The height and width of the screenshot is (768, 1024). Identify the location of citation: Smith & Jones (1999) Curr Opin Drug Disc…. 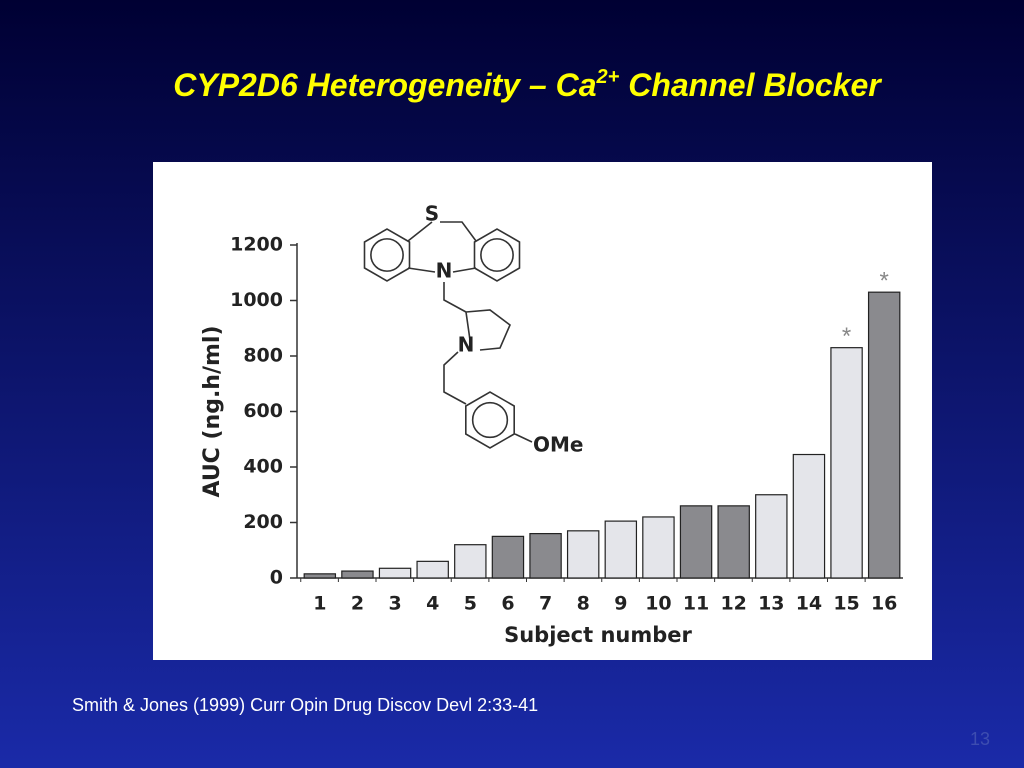
(305, 705).